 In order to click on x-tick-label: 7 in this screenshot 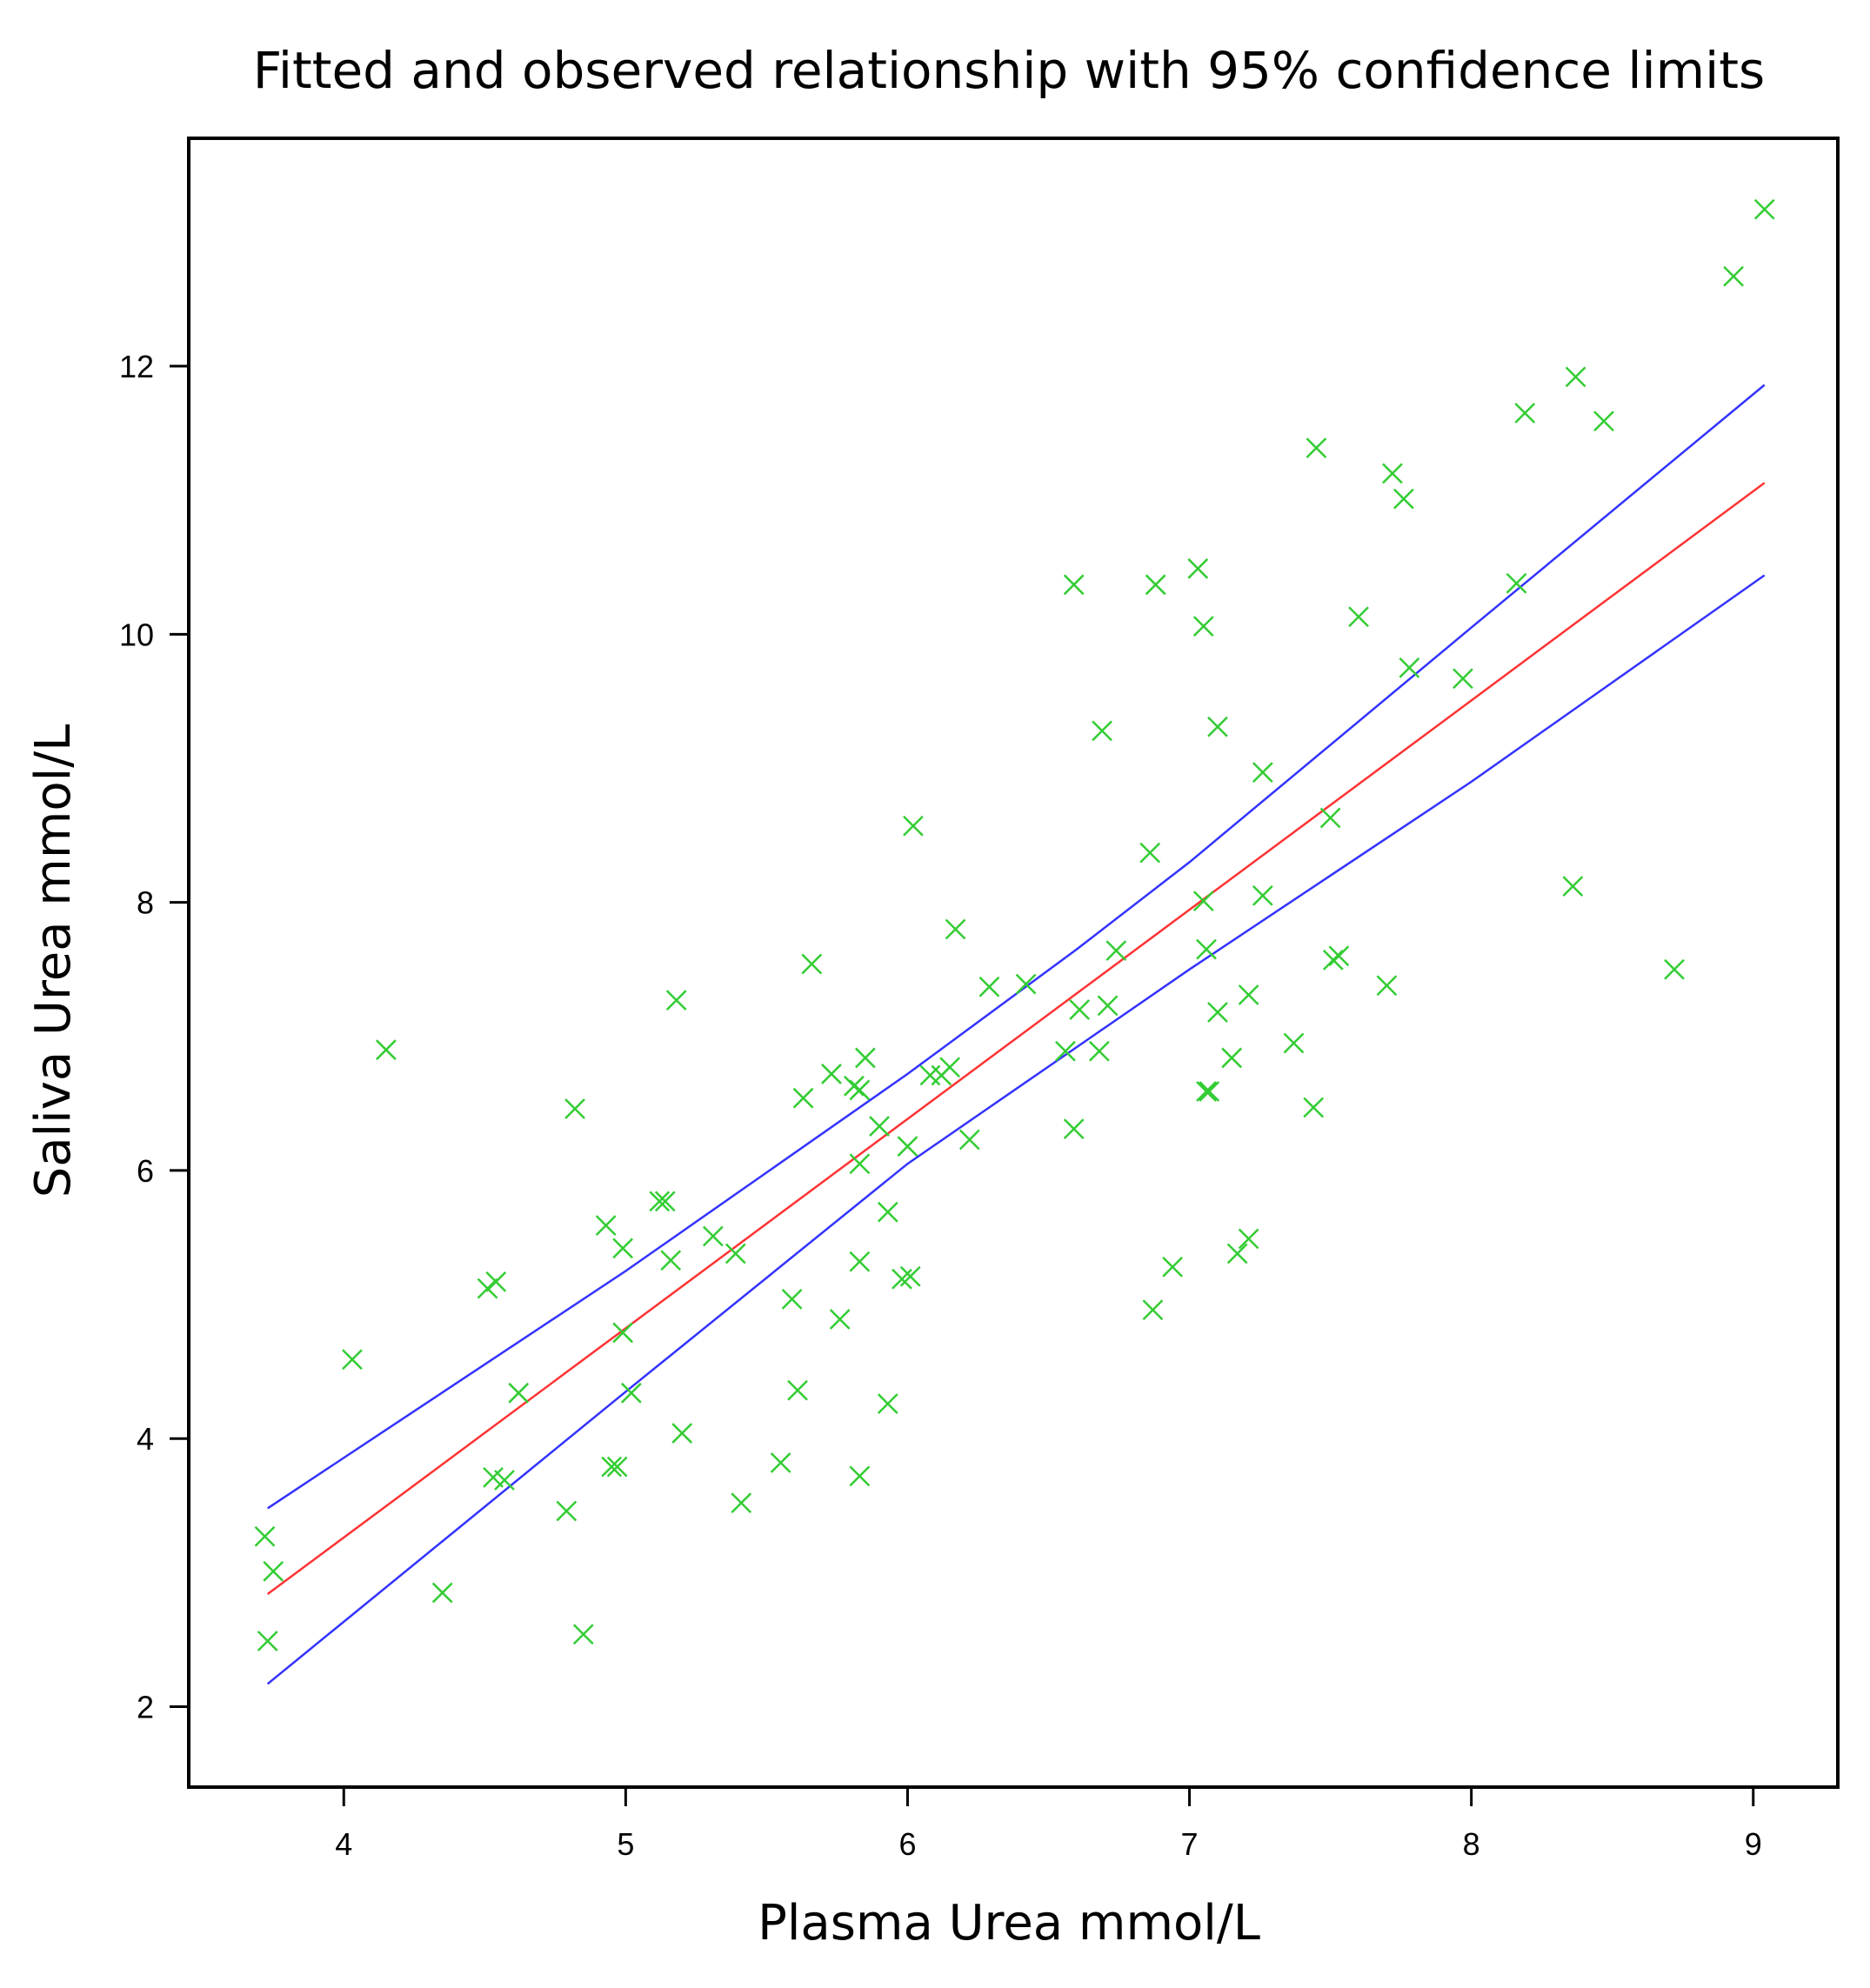, I will do `click(1190, 1844)`.